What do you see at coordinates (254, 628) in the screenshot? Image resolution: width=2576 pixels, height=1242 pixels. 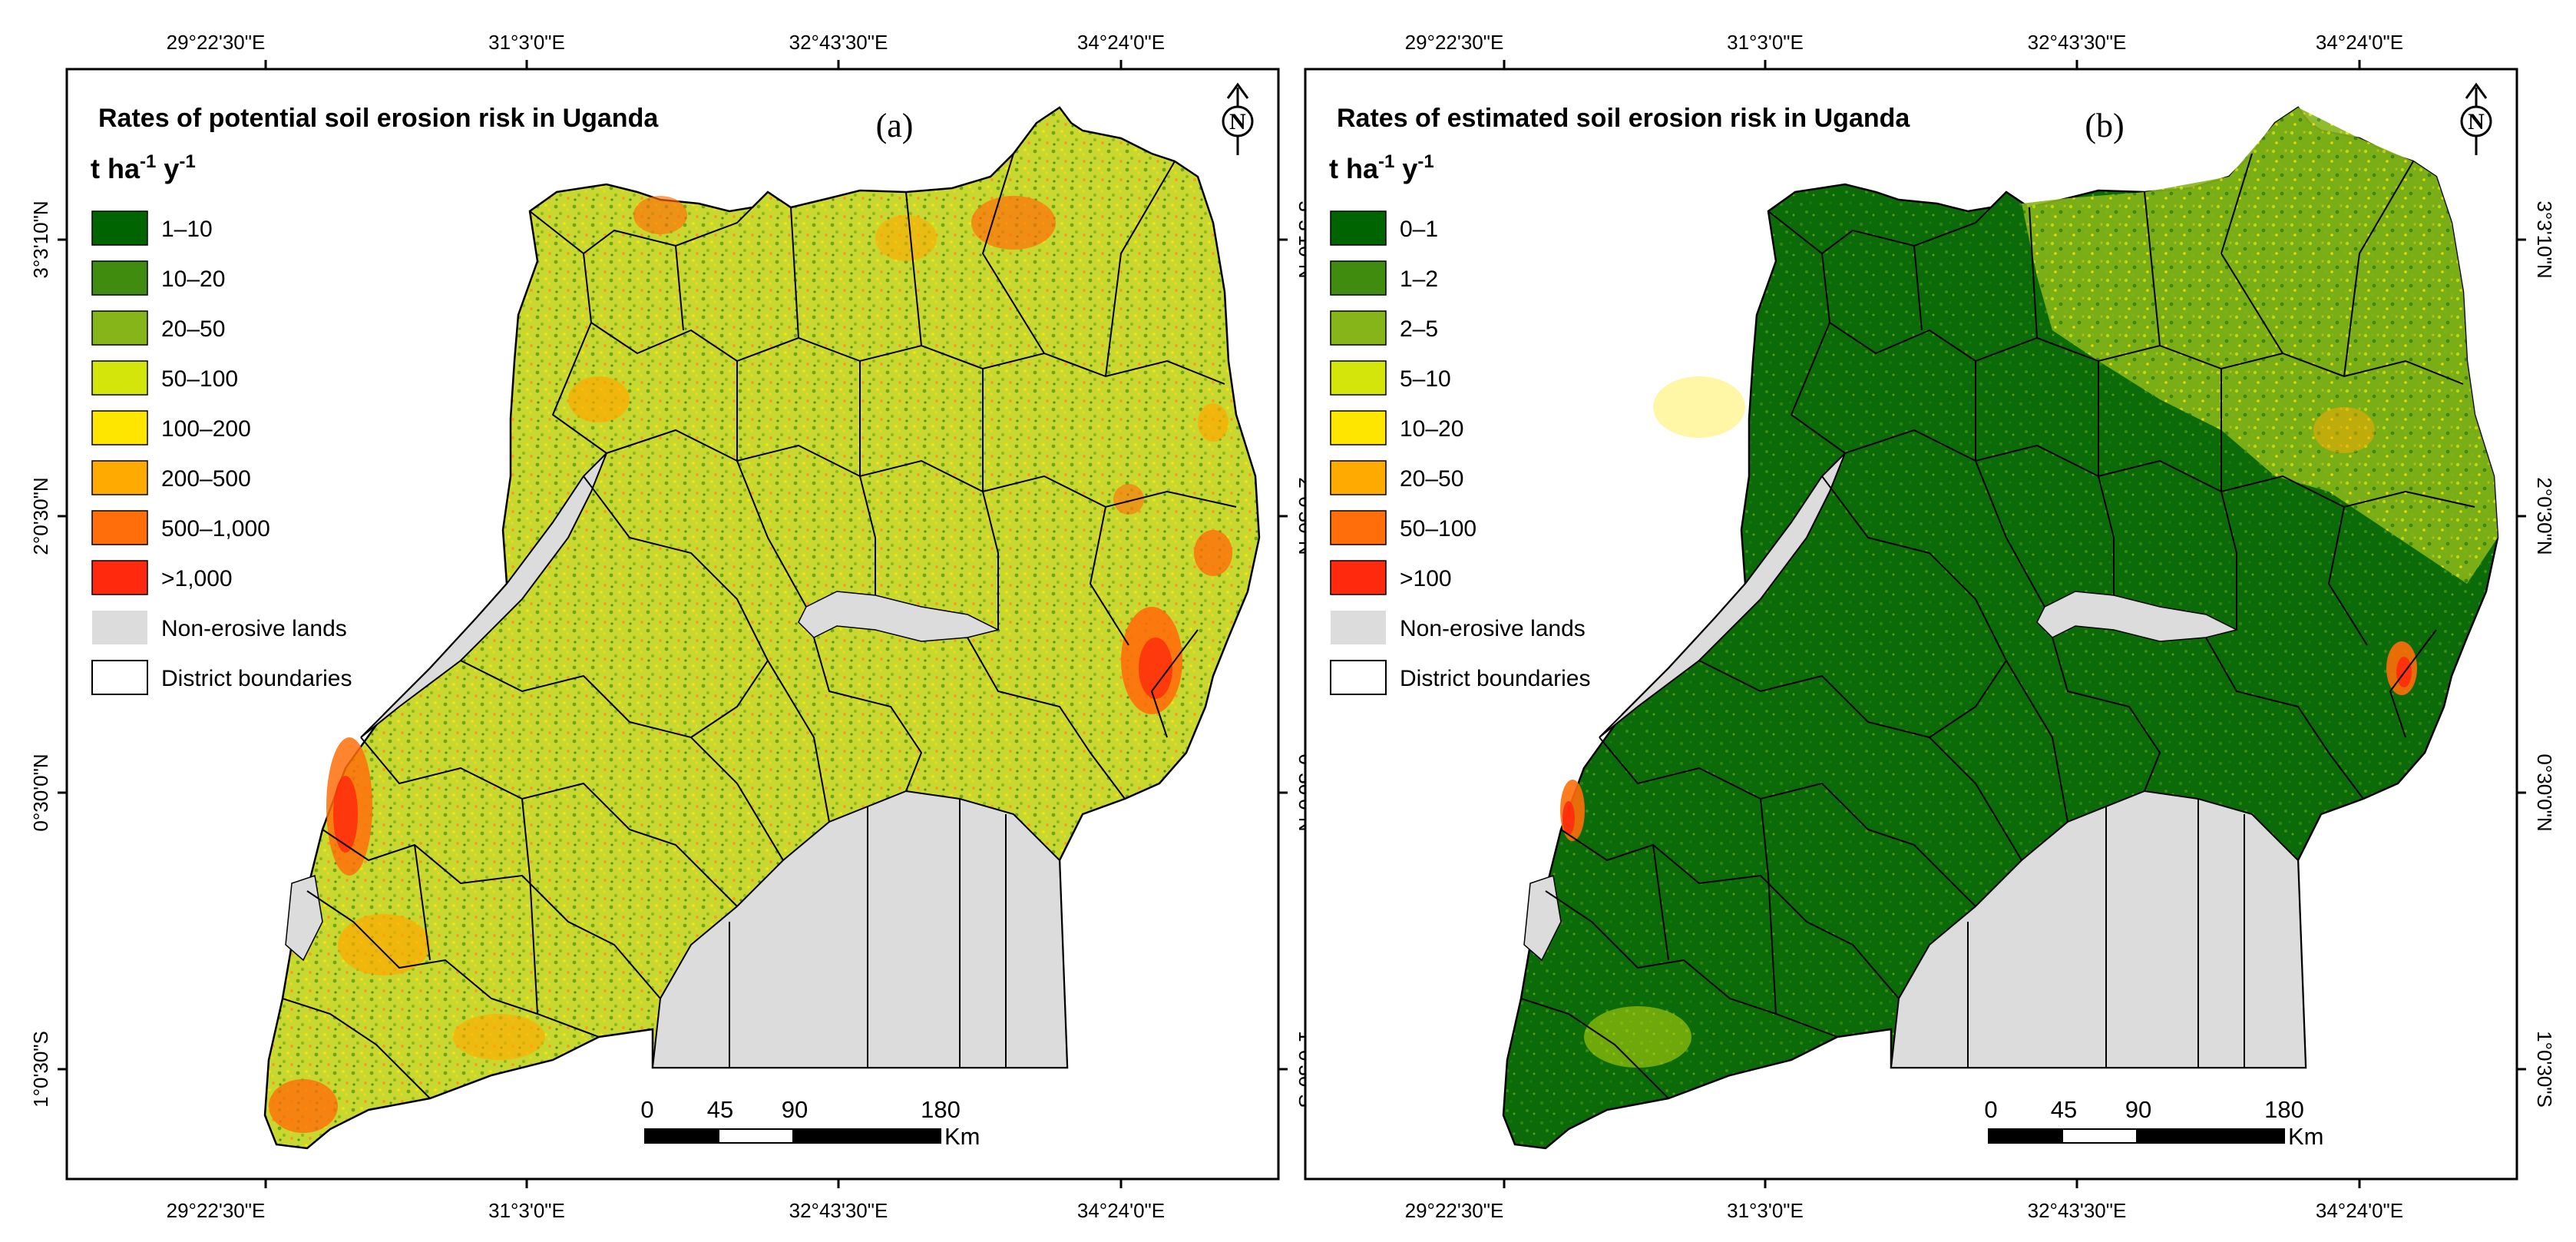 I see `legend-label-a-8: Non-erosive lands` at bounding box center [254, 628].